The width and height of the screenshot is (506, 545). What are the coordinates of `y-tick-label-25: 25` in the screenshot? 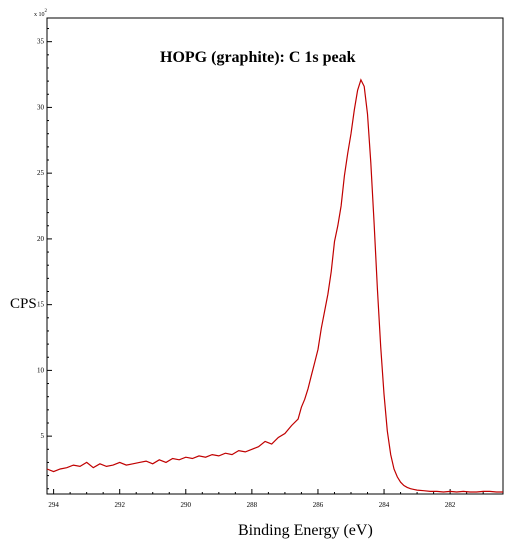 It's located at (41, 173).